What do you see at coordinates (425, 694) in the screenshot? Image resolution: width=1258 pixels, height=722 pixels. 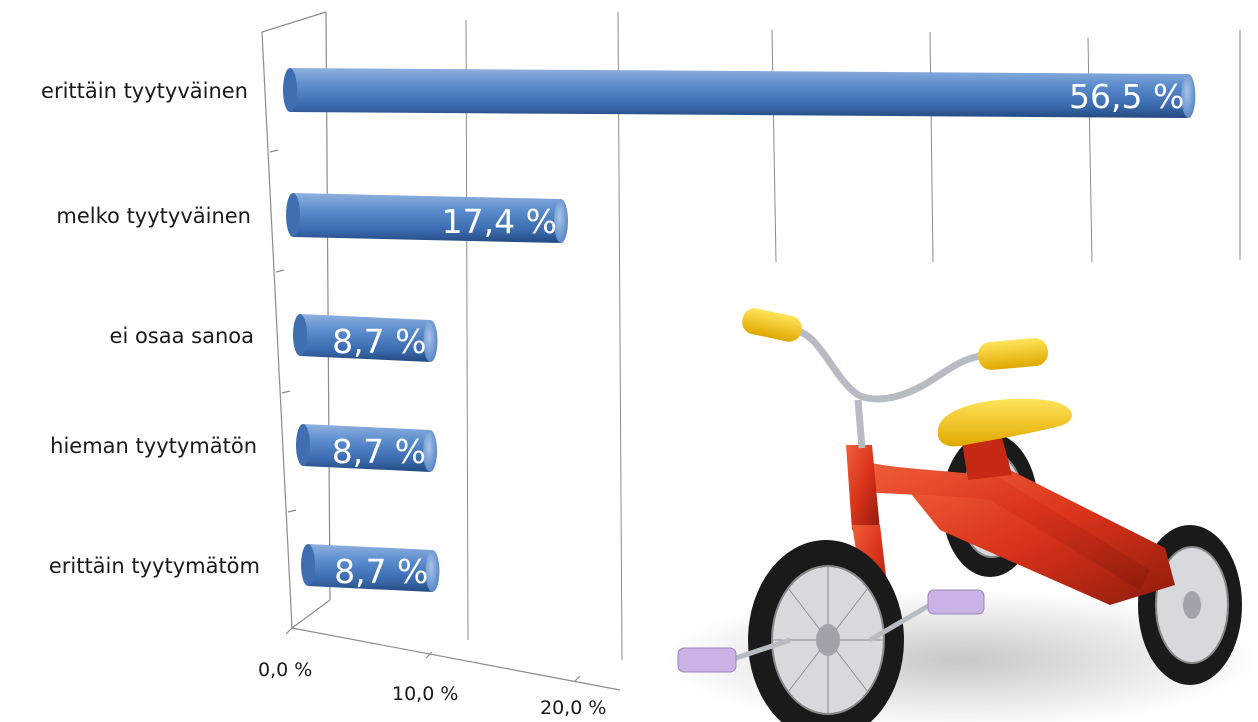 I see `x-tick-label: 10,0 %` at bounding box center [425, 694].